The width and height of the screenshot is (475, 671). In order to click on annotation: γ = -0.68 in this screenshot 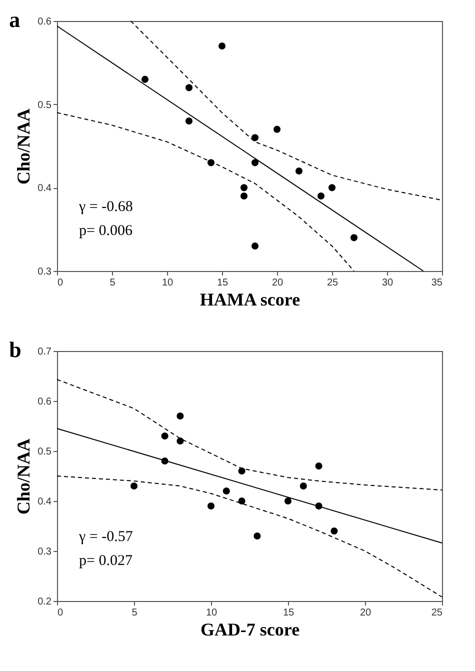, I will do `click(105, 207)`.